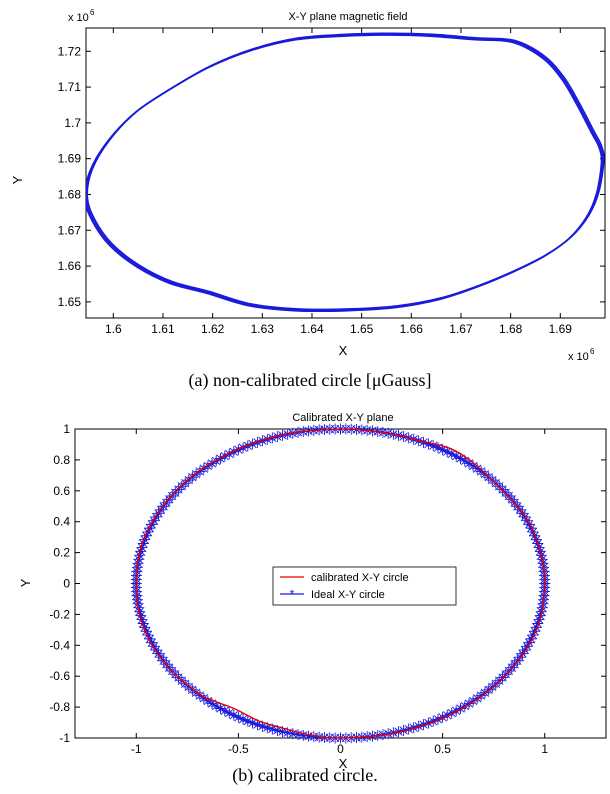 The image size is (610, 794). Describe the element at coordinates (362, 329) in the screenshot. I see `x-tick-label: 1.65` at that location.